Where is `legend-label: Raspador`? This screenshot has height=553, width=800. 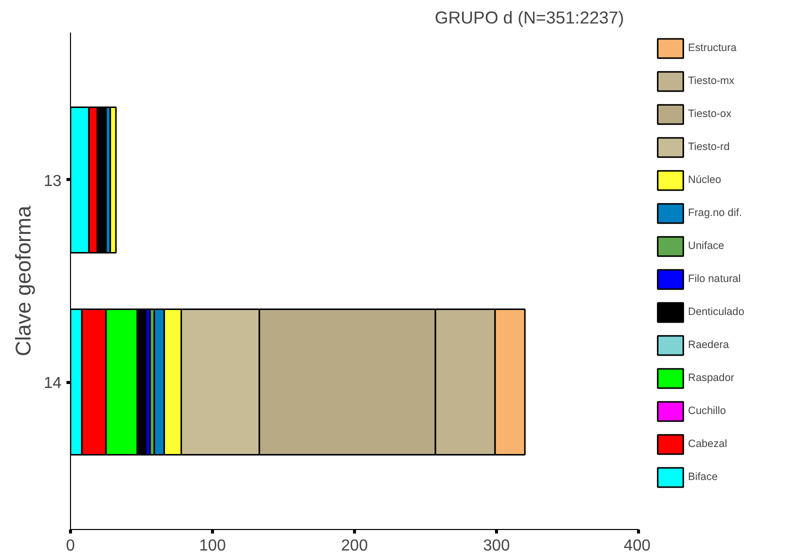
legend-label: Raspador is located at coordinates (712, 378).